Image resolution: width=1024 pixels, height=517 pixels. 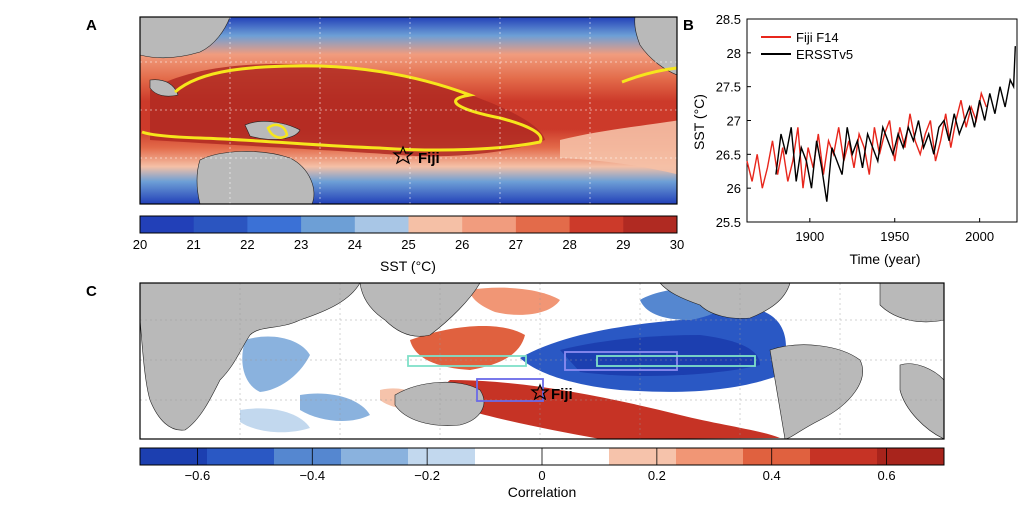 What do you see at coordinates (247, 244) in the screenshot?
I see `sst-colorbar-tick: 22` at bounding box center [247, 244].